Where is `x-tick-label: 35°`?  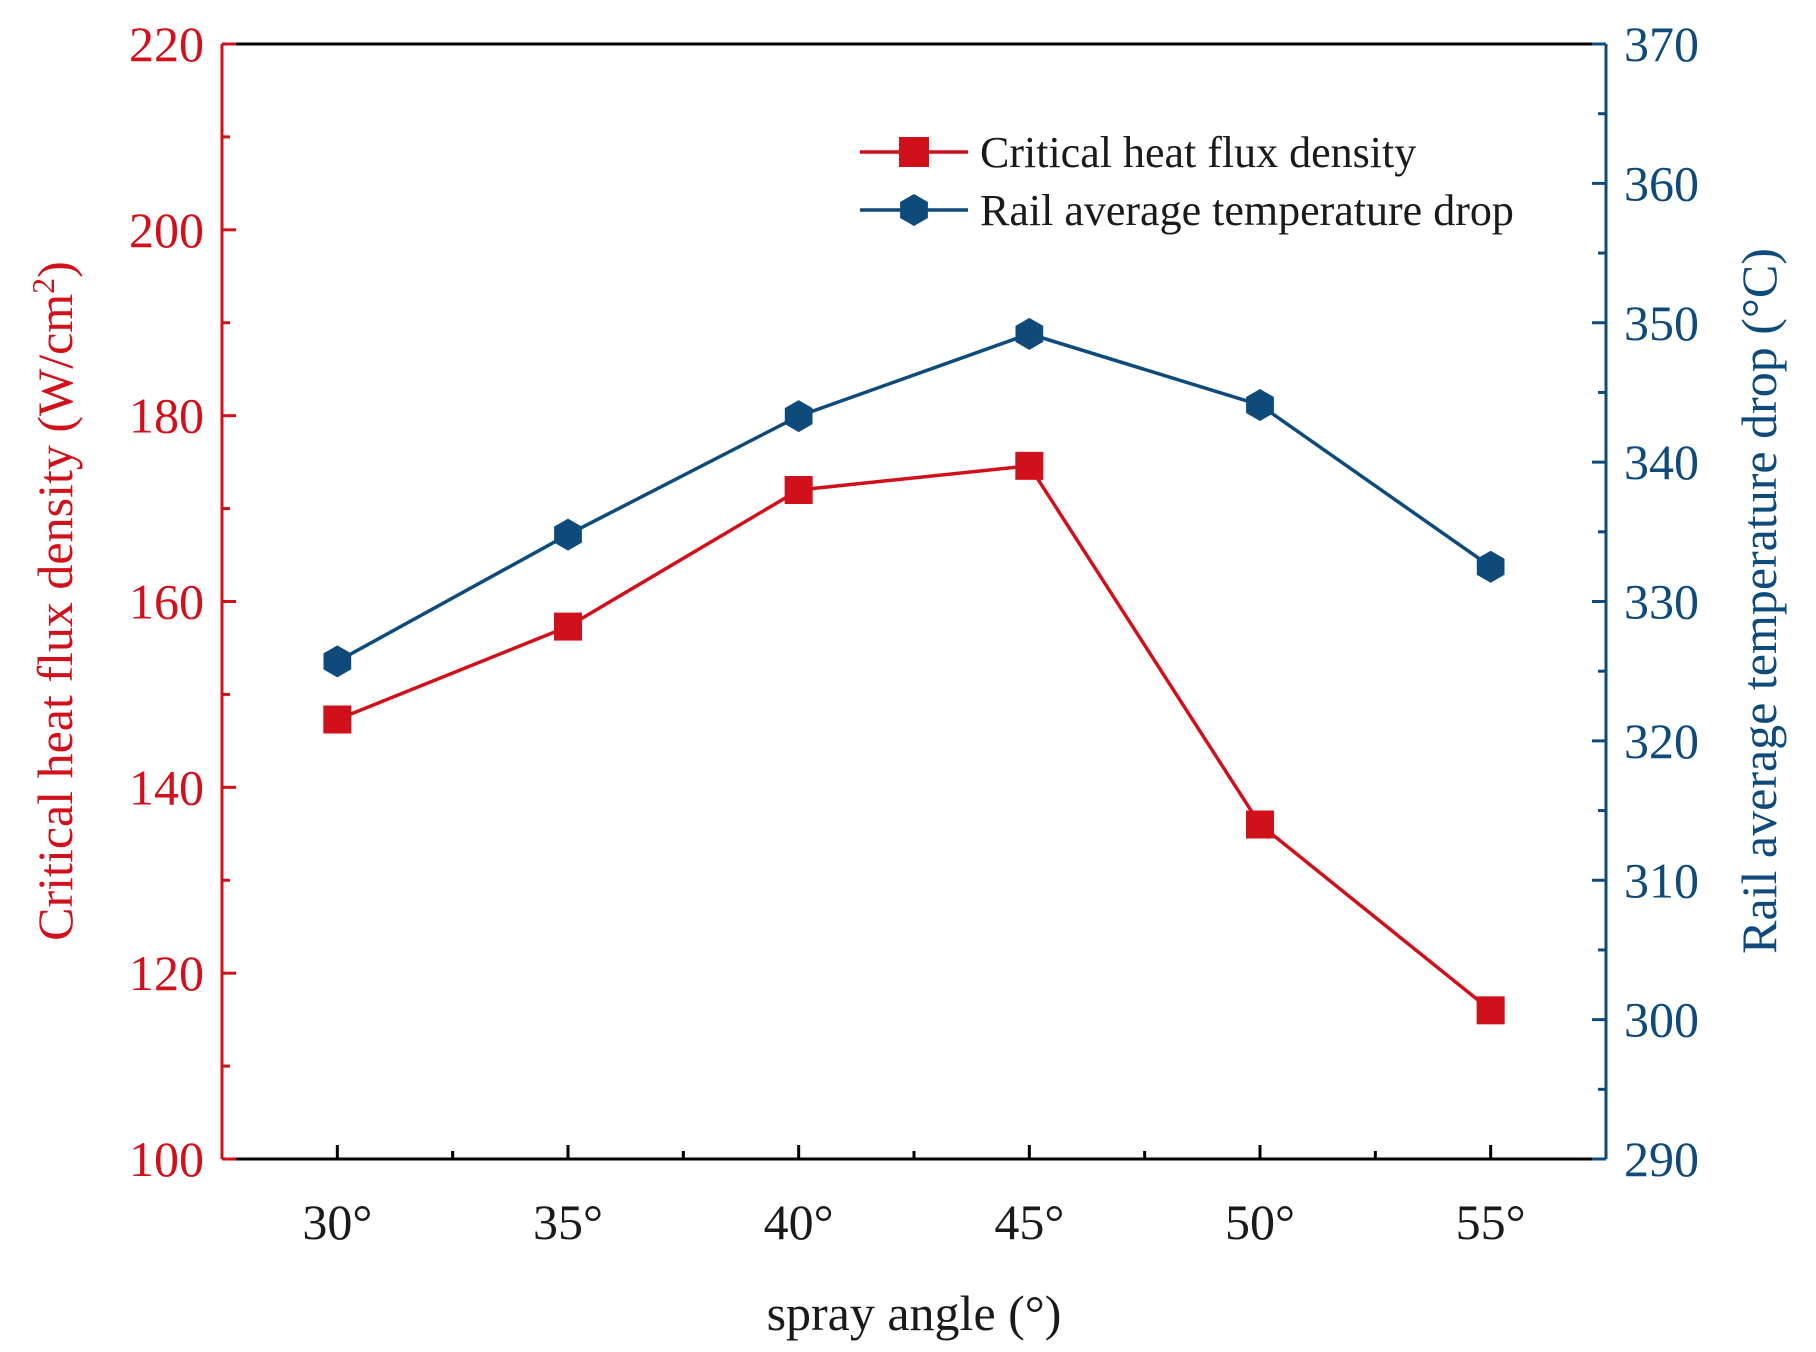 x-tick-label: 35° is located at coordinates (568, 1222).